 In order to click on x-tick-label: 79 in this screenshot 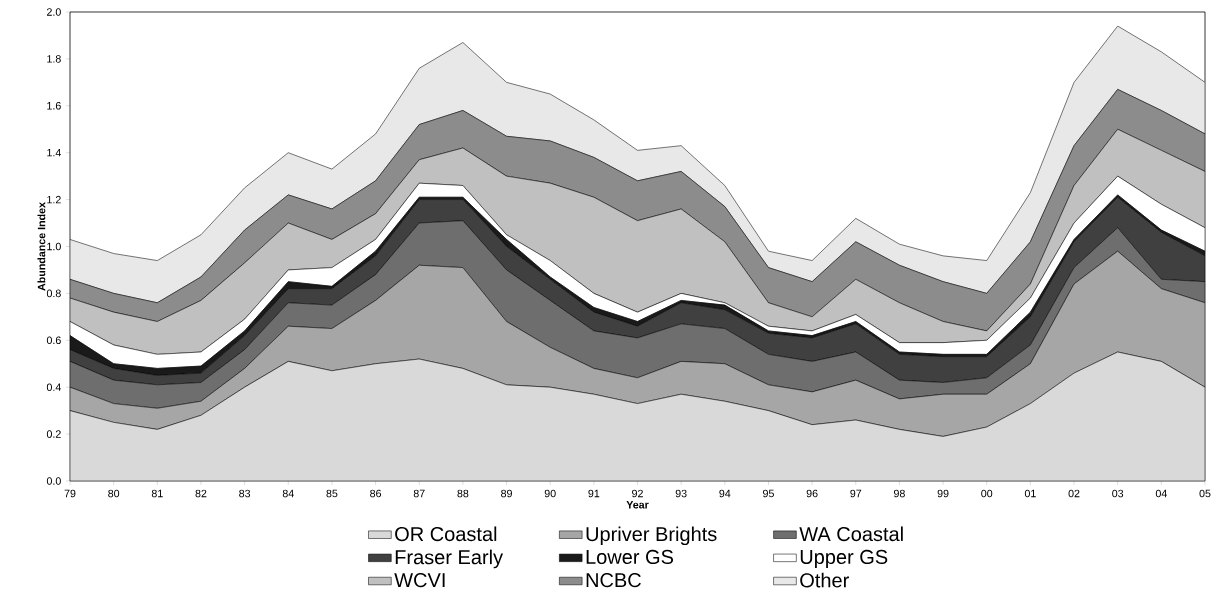, I will do `click(70, 493)`.